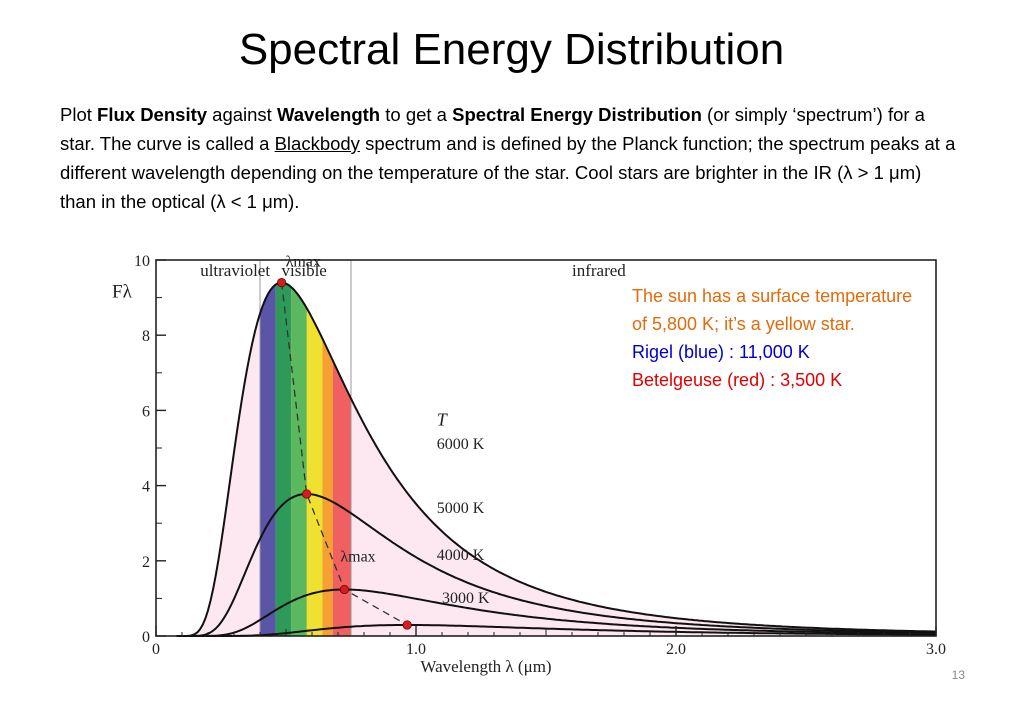  I want to click on x-tick-label: 0, so click(156, 649).